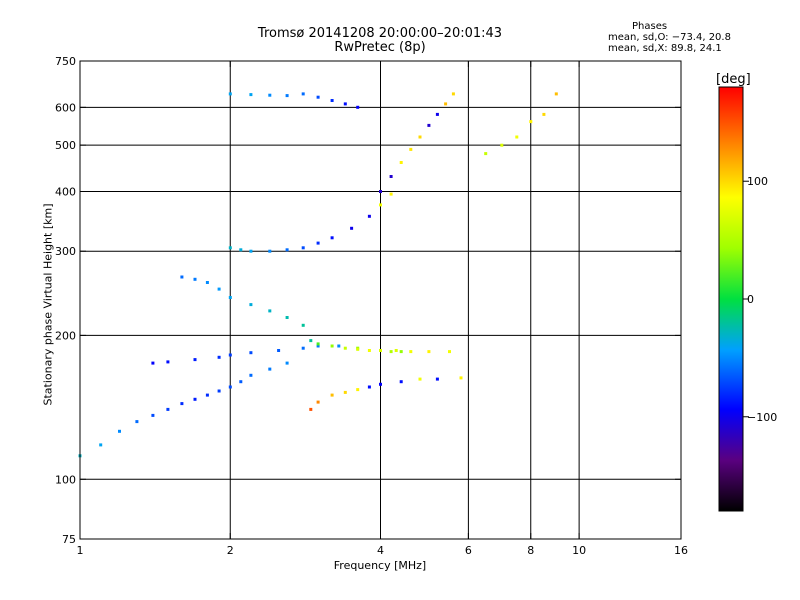 Image resolution: width=800 pixels, height=600 pixels. I want to click on y-tick-label: 75, so click(69, 539).